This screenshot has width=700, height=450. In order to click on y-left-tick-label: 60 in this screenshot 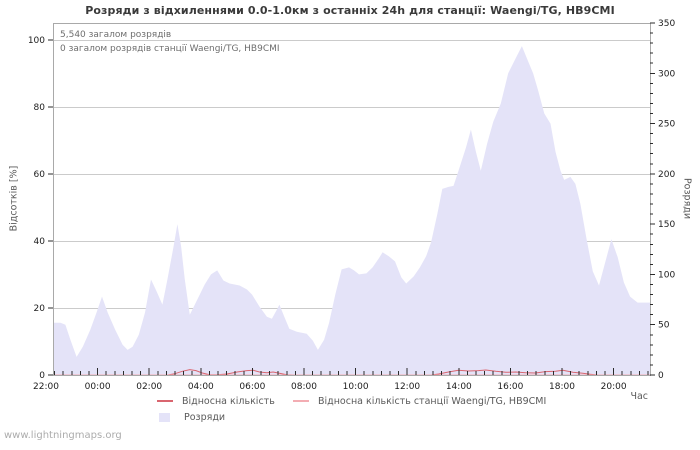, I will do `click(40, 175)`.